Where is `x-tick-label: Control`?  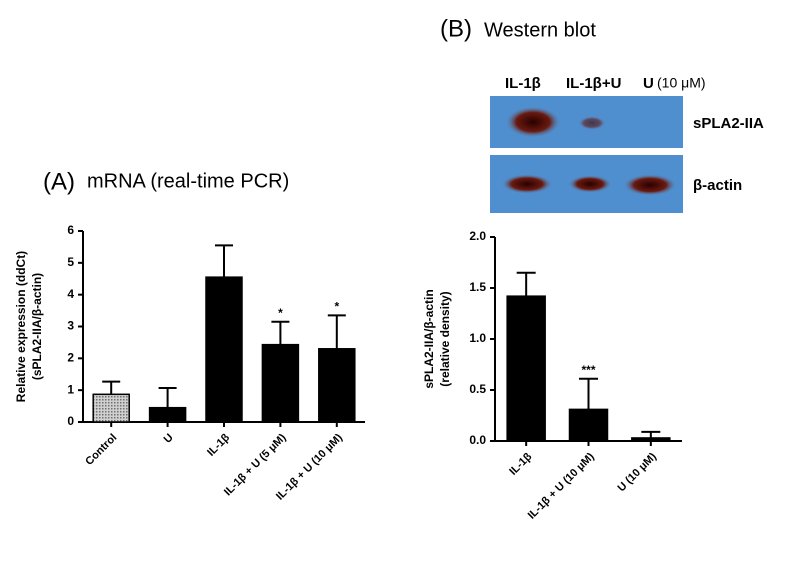 x-tick-label: Control is located at coordinates (101, 450).